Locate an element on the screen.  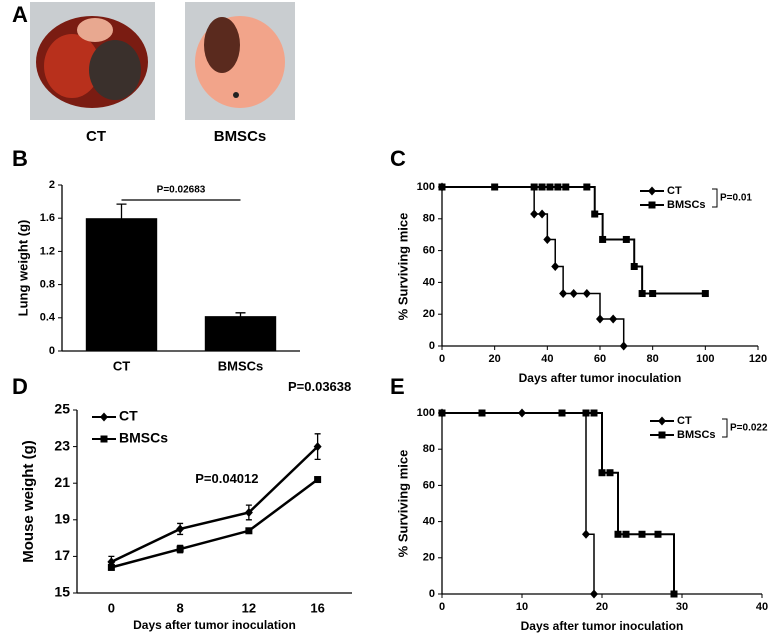
photo-label: CT is located at coordinates (96, 136).